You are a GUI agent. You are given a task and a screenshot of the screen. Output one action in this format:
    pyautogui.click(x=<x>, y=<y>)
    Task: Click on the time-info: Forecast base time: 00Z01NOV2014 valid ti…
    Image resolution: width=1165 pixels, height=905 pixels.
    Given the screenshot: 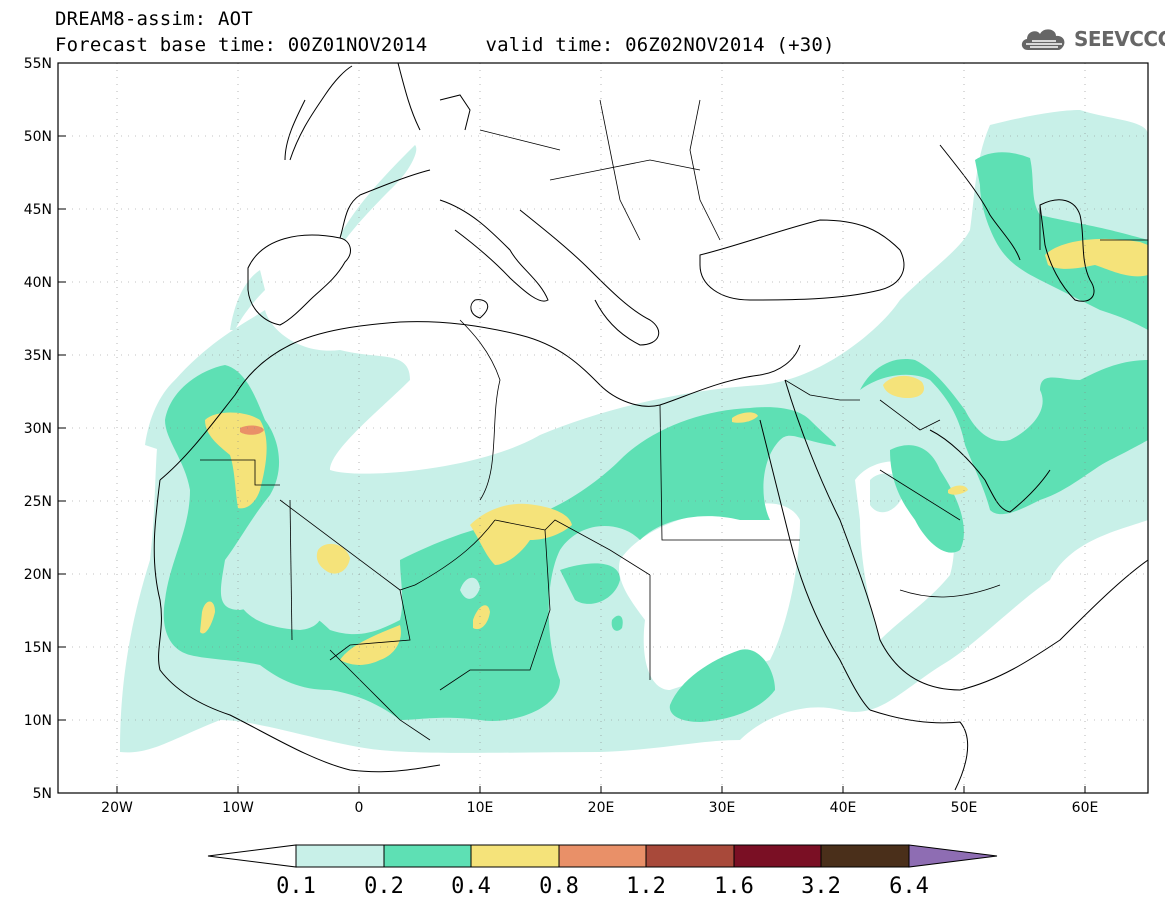 What is the action you would take?
    pyautogui.click(x=445, y=45)
    